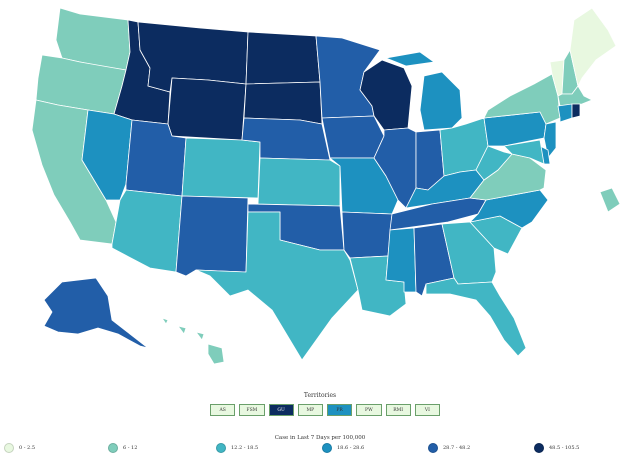  Describe the element at coordinates (283, 58) in the screenshot. I see `state-nd` at that location.